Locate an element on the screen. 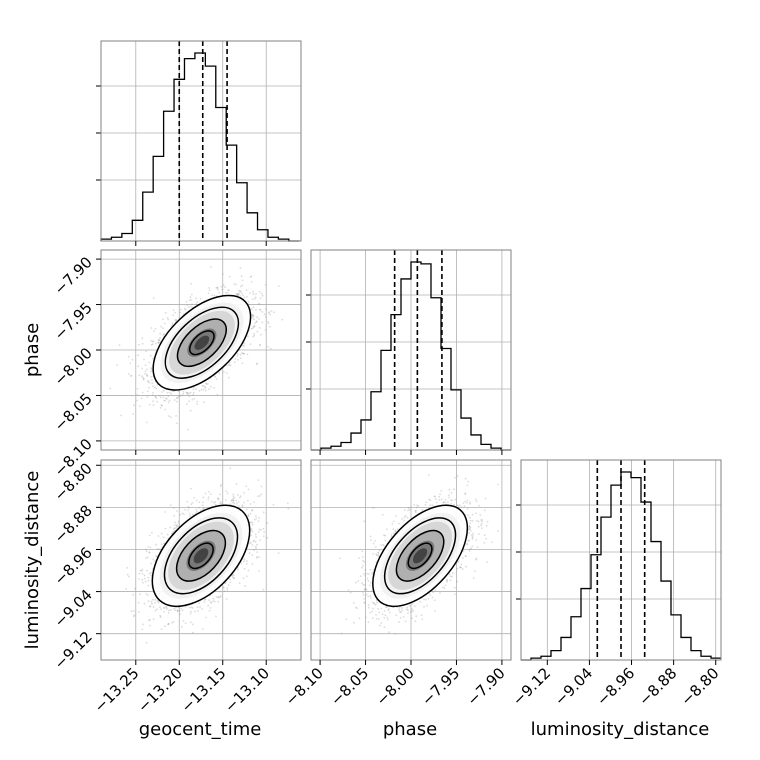 Image resolution: width=760 pixels, height=760 pixels. panel-frame is located at coordinates (201, 141).